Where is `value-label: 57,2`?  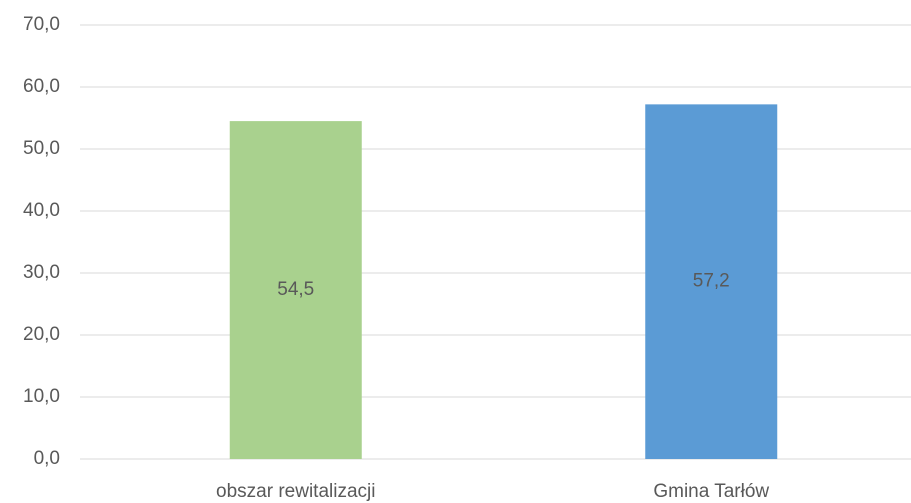
value-label: 57,2 is located at coordinates (711, 281).